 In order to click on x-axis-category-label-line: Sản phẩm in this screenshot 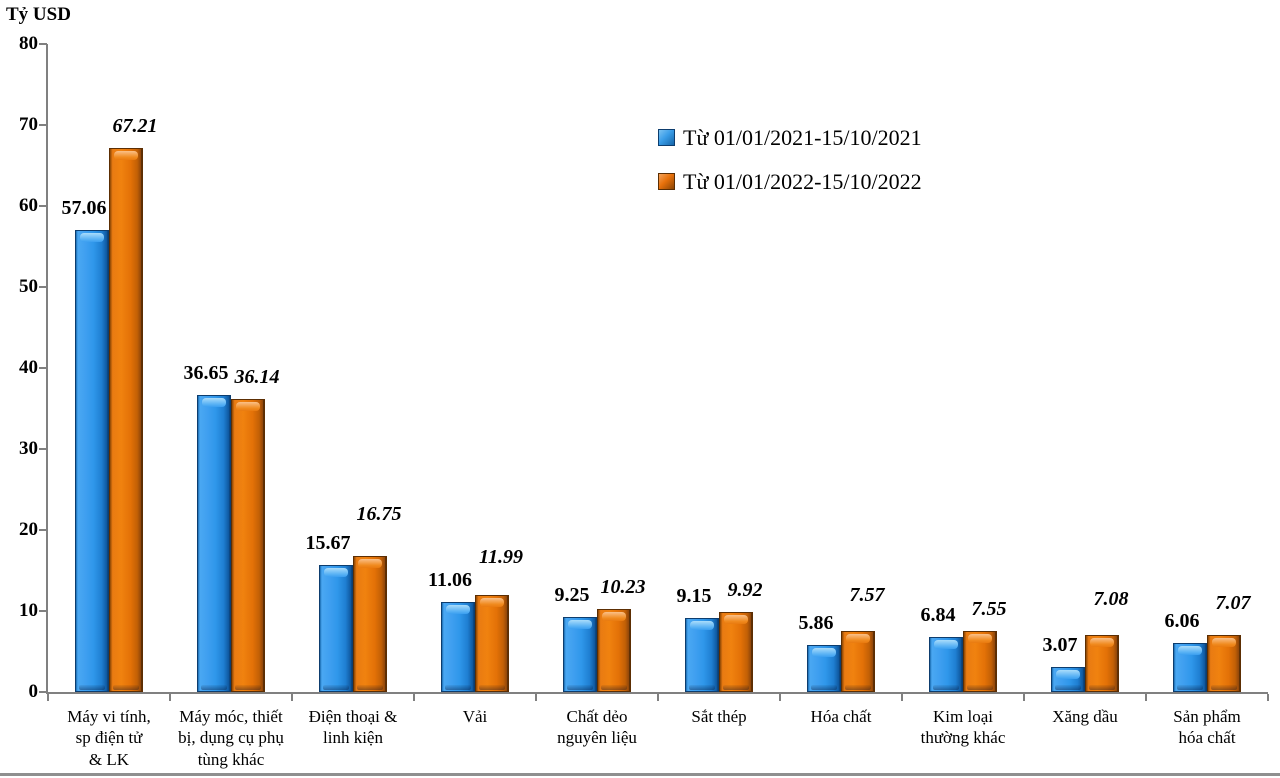, I will do `click(1207, 716)`.